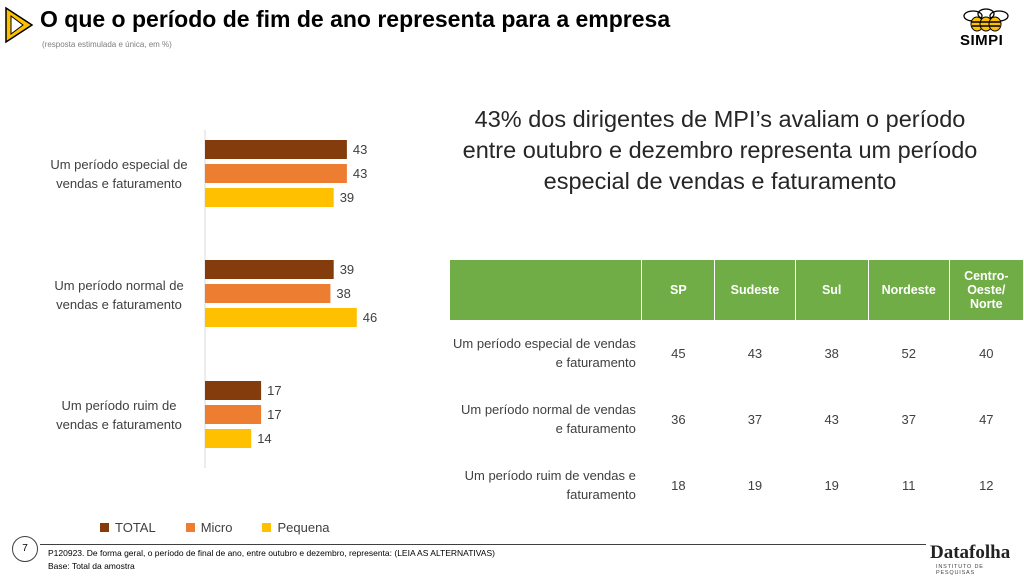 The image size is (1024, 578). I want to click on table-header-cell: Sul, so click(832, 290).